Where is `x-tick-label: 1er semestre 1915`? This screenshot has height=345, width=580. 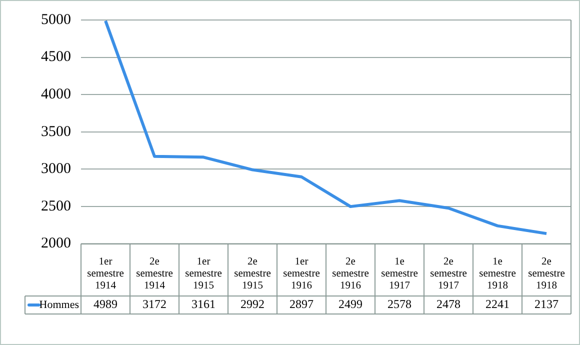
x-tick-label: 1er semestre 1915 is located at coordinates (203, 274).